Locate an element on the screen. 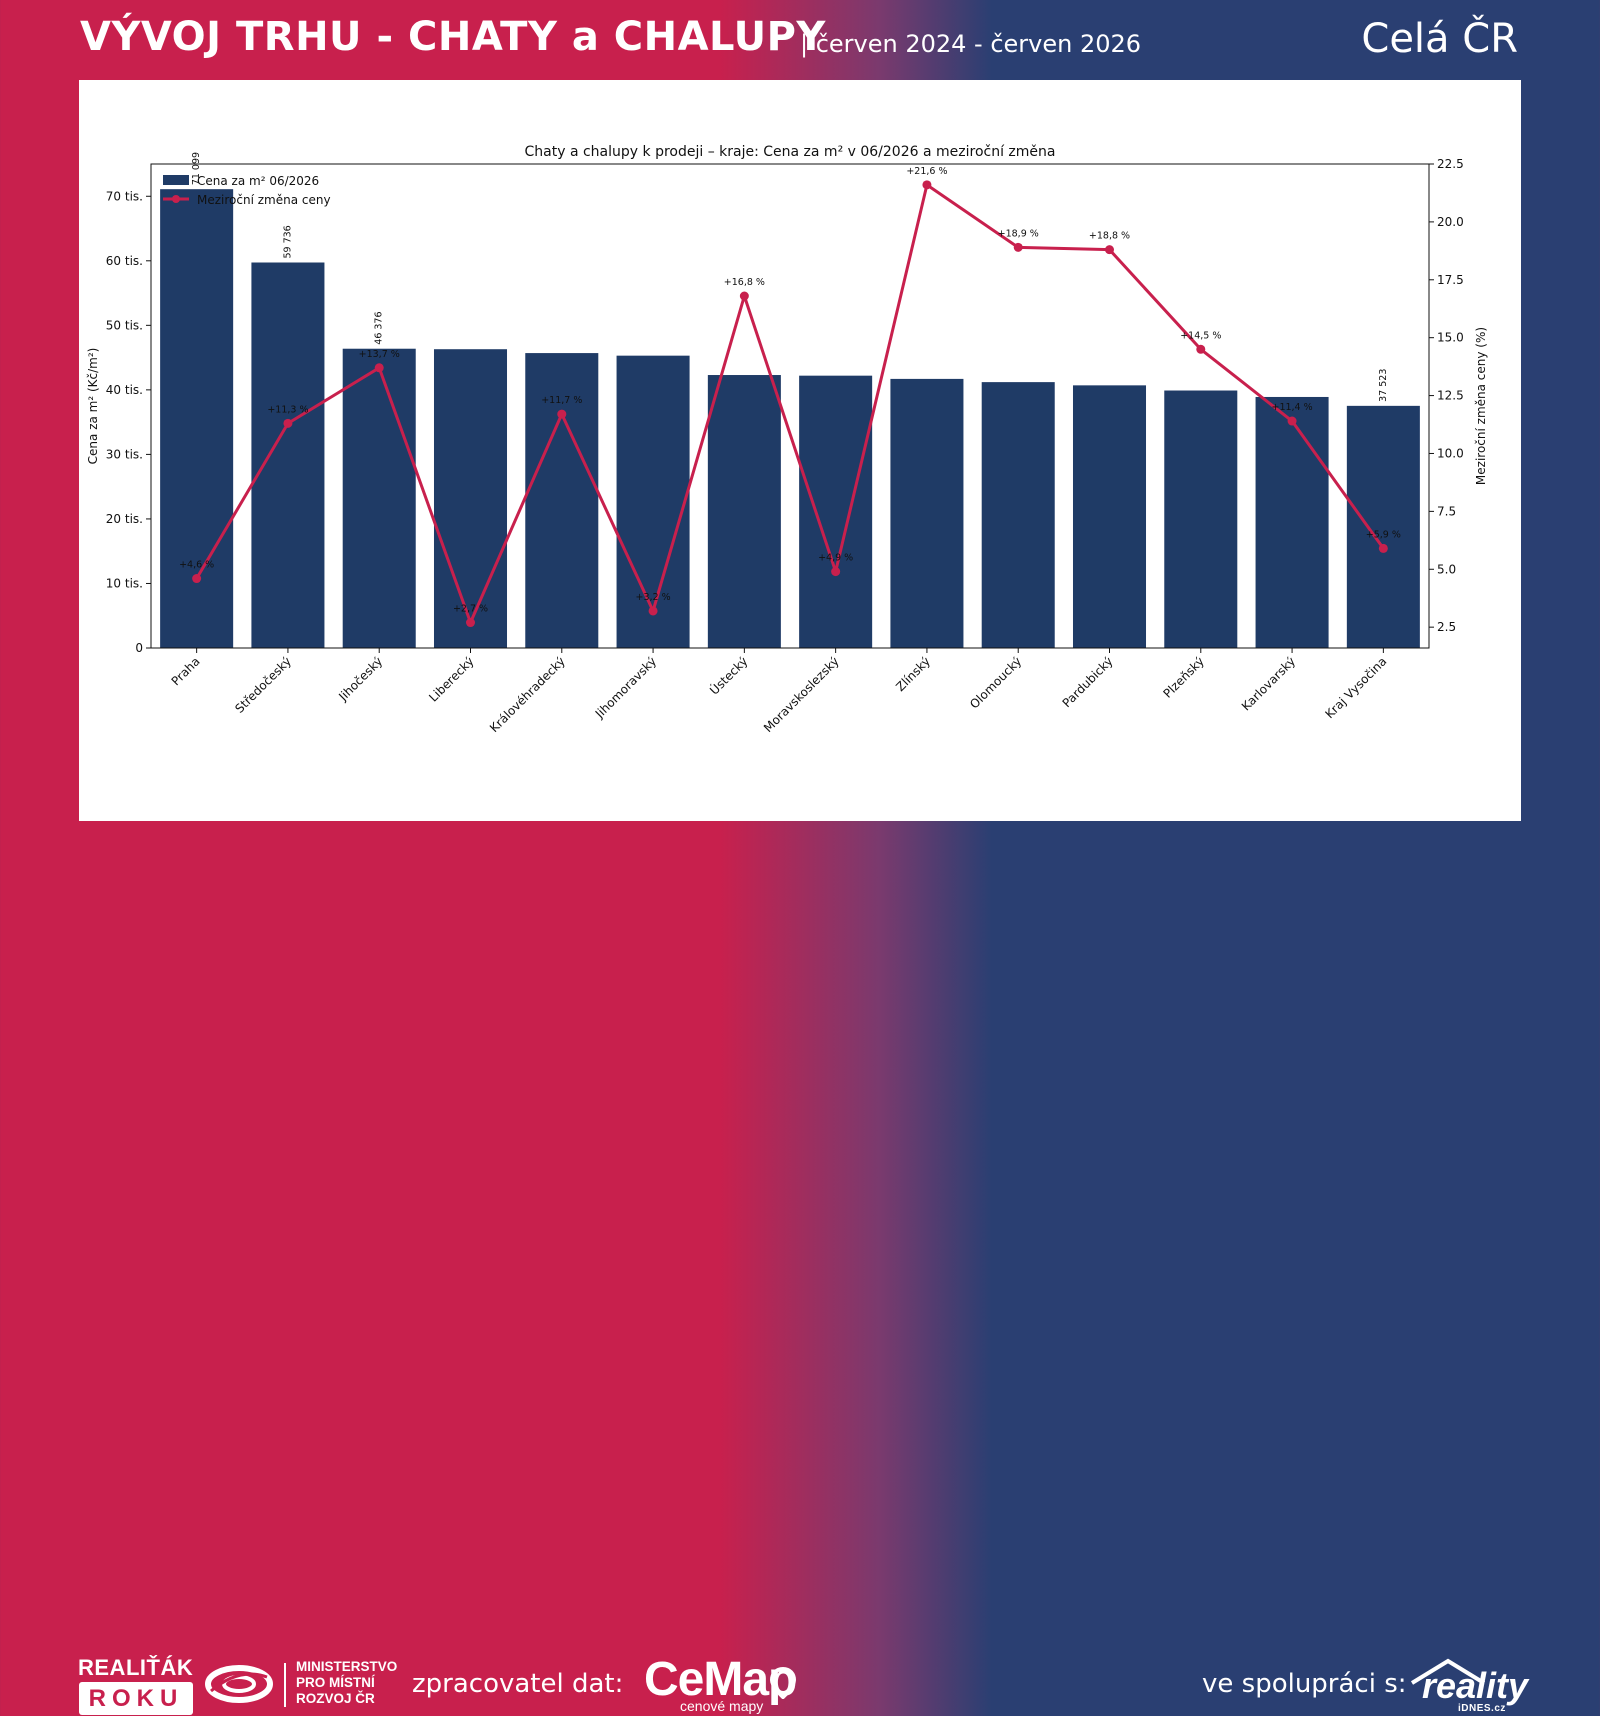 Image resolution: width=1600 pixels, height=1716 pixels. line-value-label-8: +21,6 % is located at coordinates (926, 171).